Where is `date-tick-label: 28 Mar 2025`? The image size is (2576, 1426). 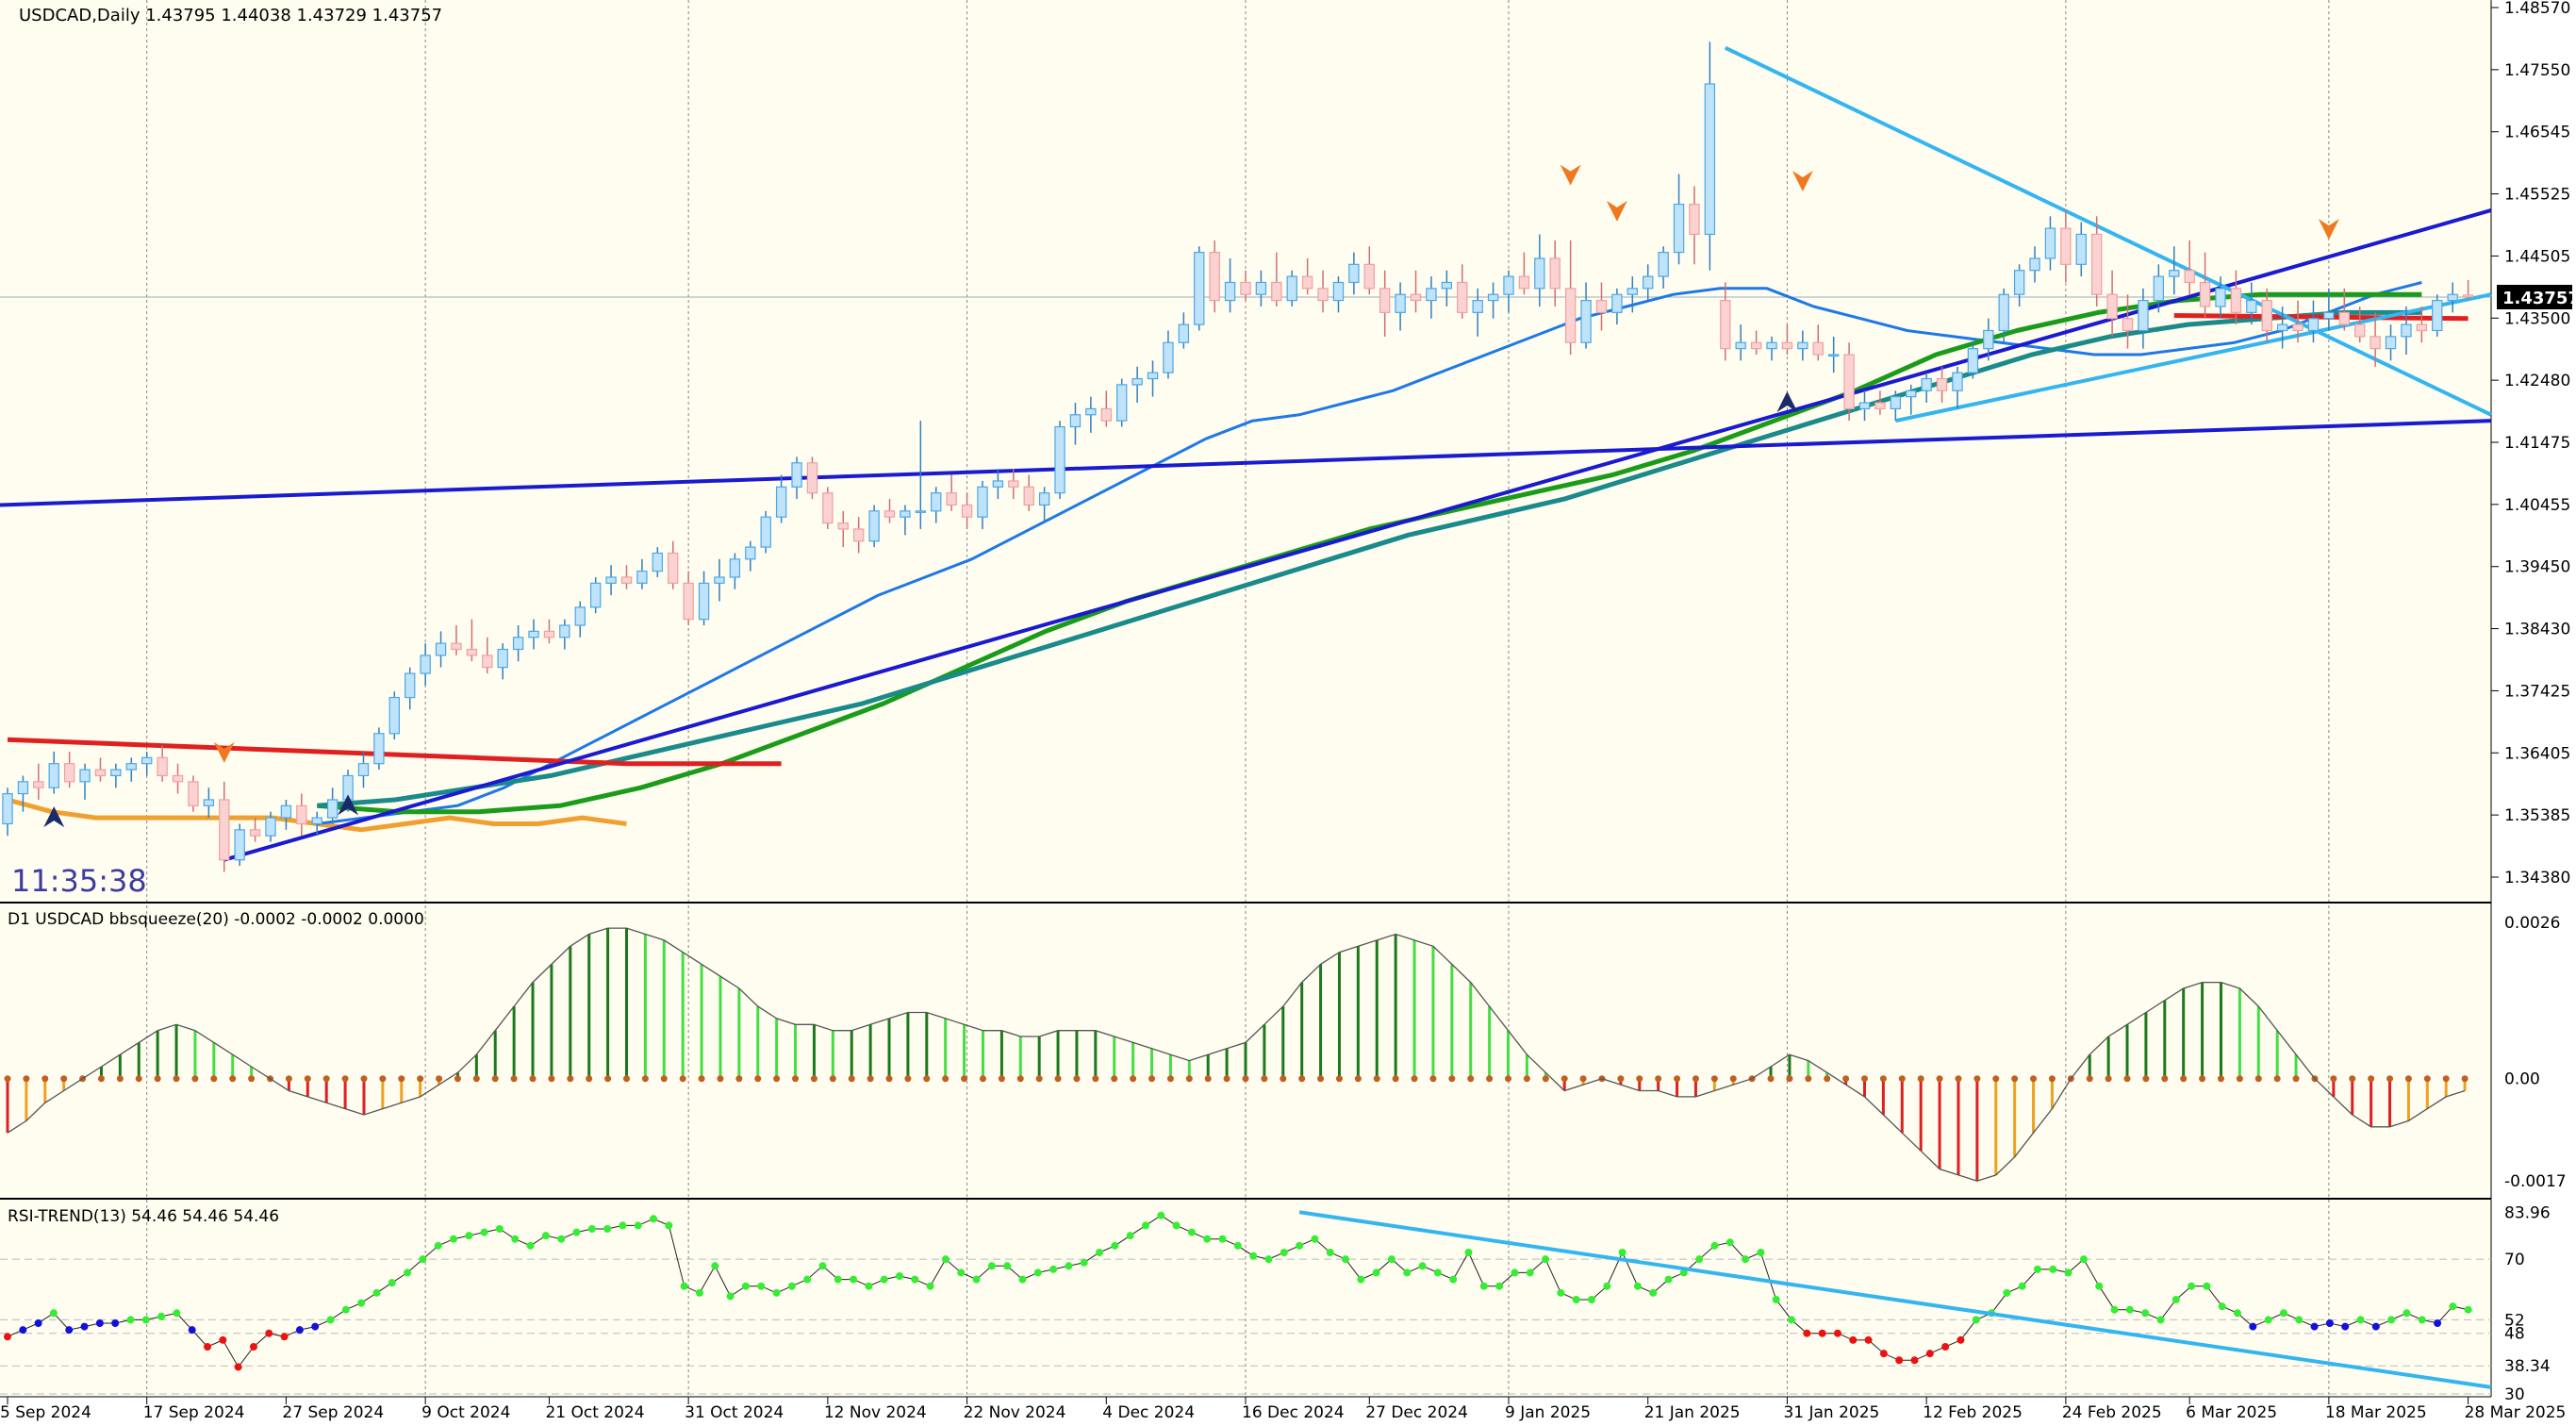 date-tick-label: 28 Mar 2025 is located at coordinates (2516, 1413).